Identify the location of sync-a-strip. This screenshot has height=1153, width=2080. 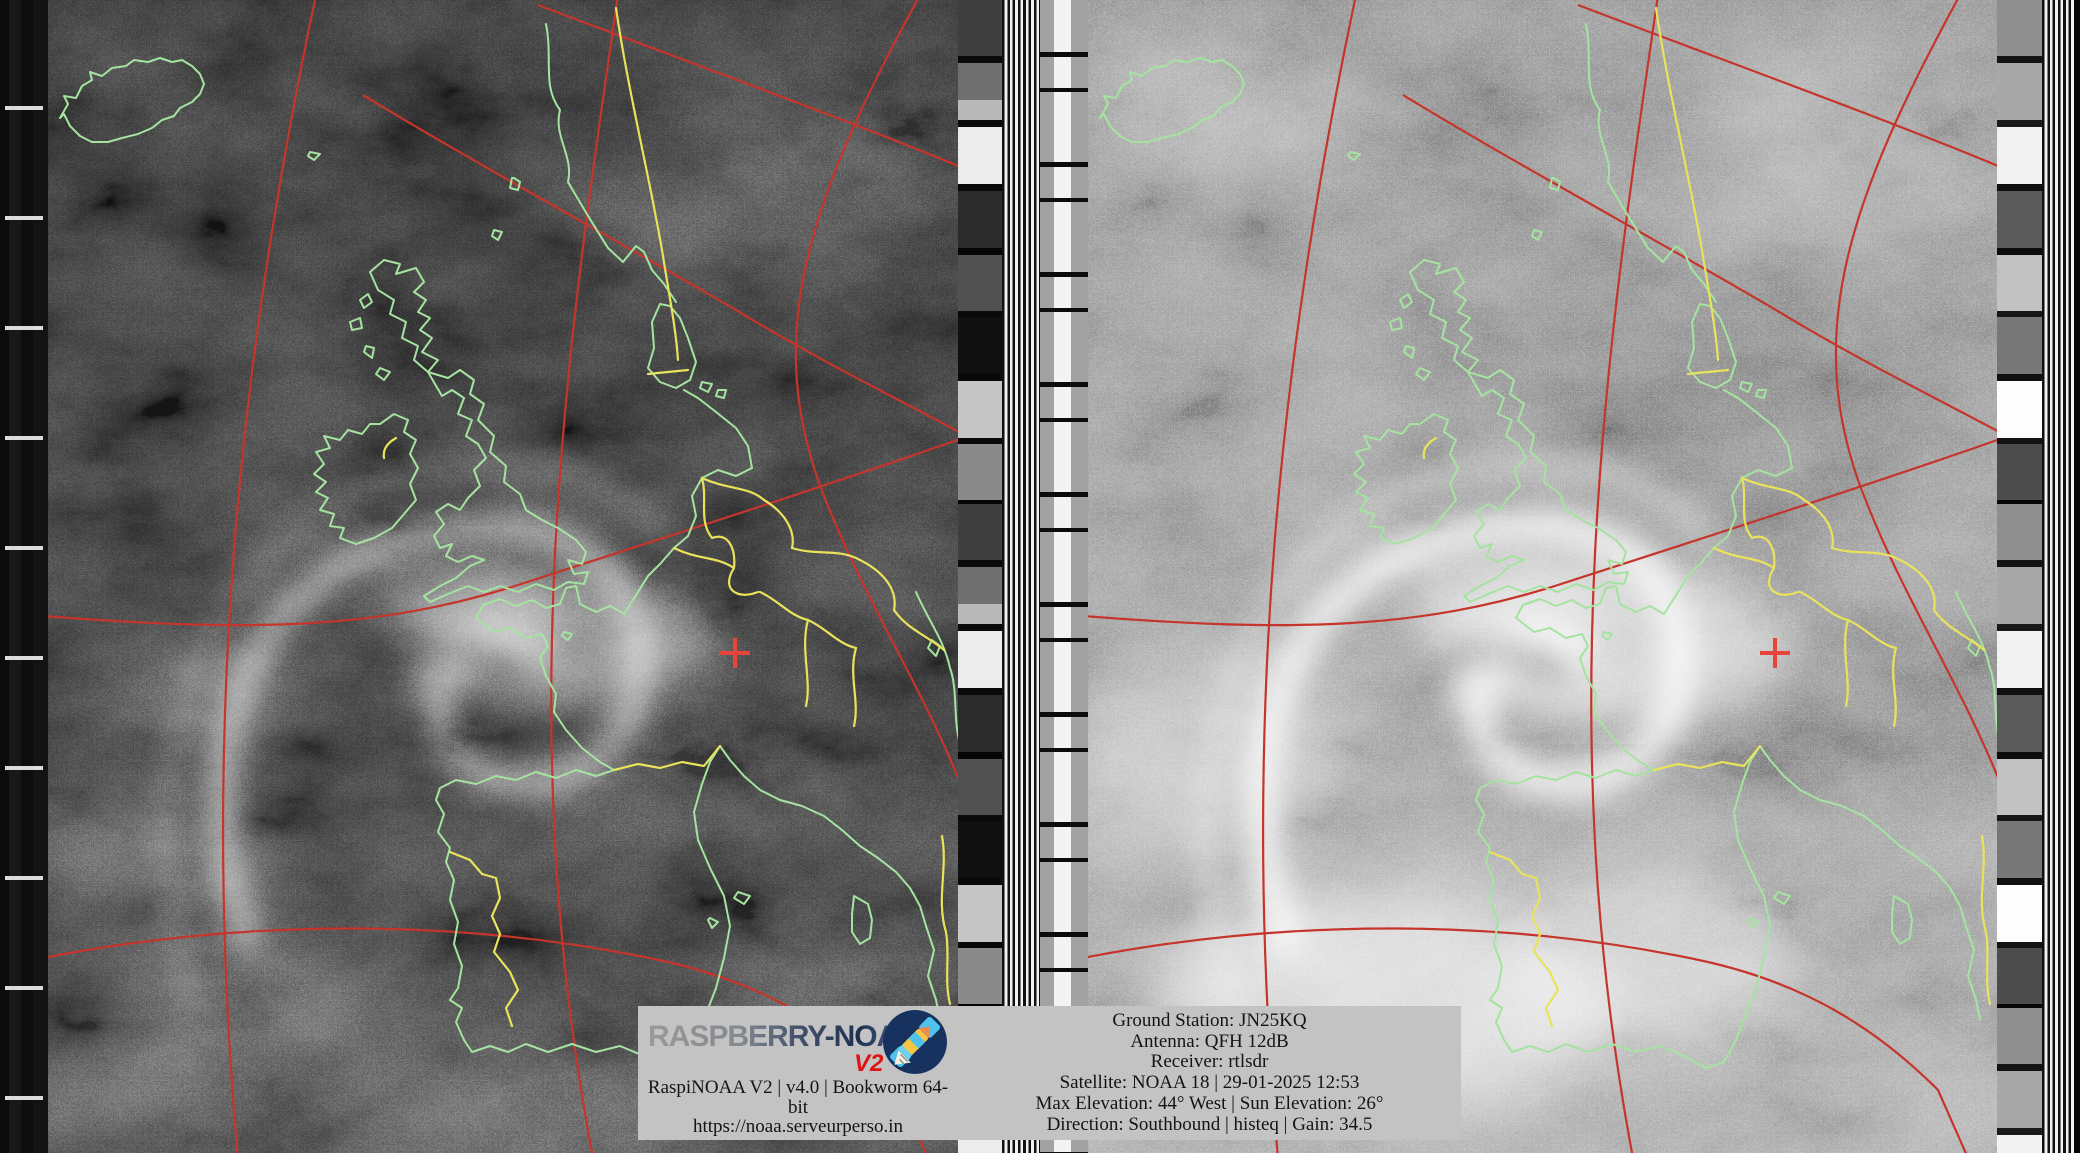
(24, 576).